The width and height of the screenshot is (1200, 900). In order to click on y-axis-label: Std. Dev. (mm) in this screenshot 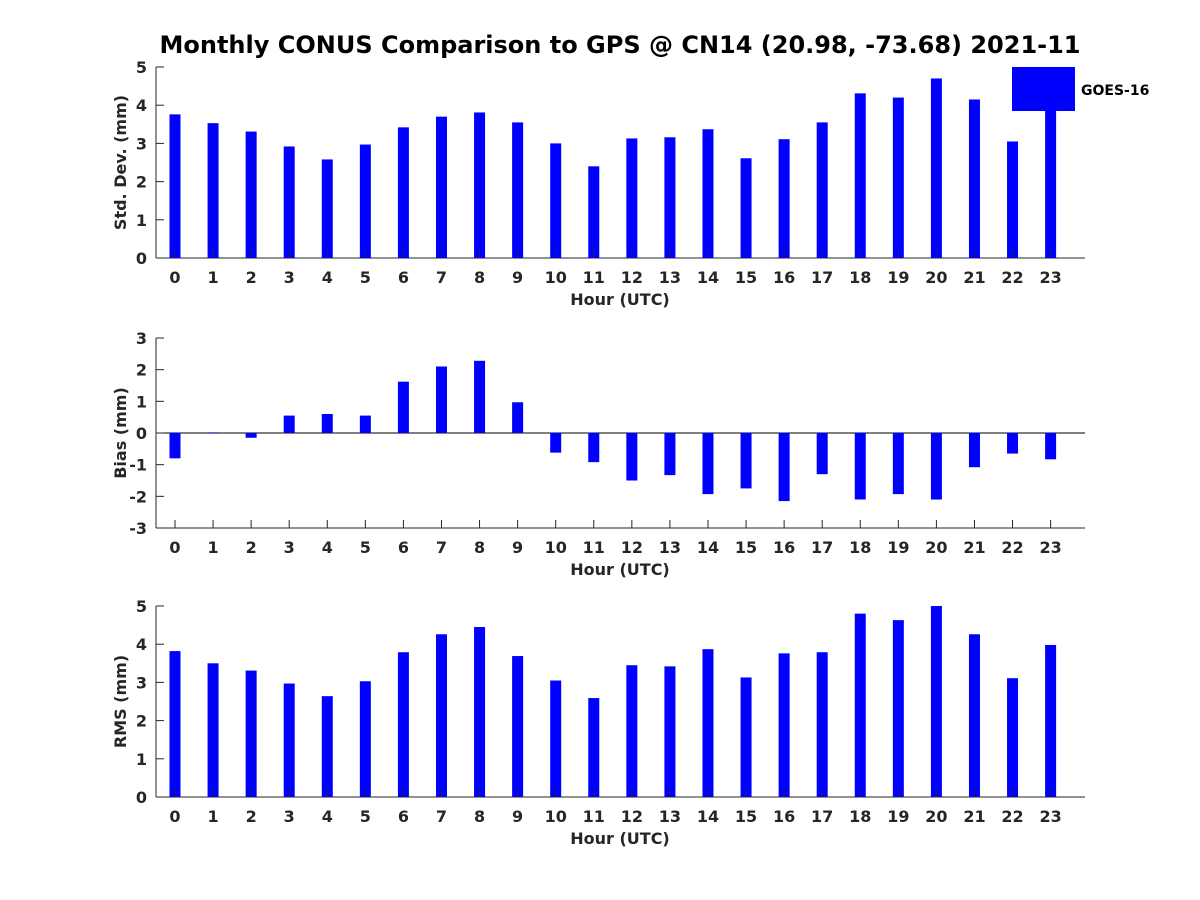, I will do `click(120, 162)`.